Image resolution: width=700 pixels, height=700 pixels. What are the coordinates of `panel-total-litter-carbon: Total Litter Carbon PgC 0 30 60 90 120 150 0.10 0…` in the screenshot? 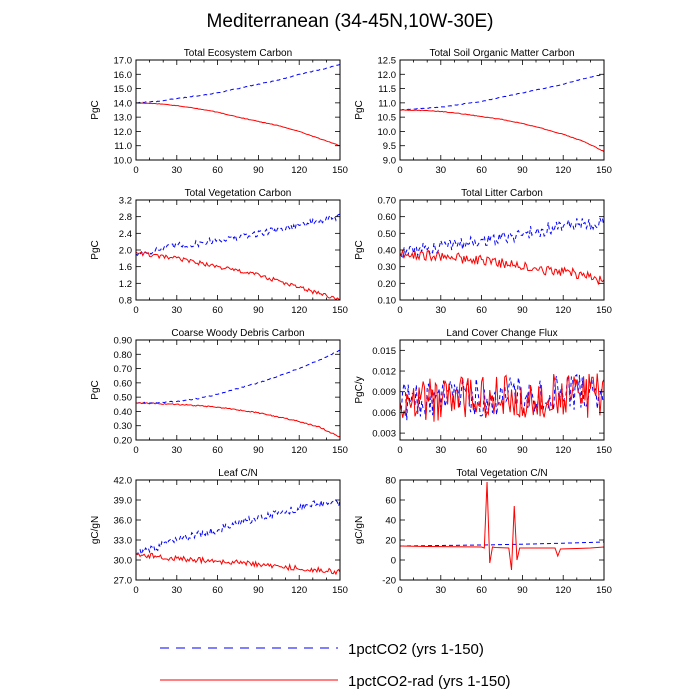 It's located at (483, 252).